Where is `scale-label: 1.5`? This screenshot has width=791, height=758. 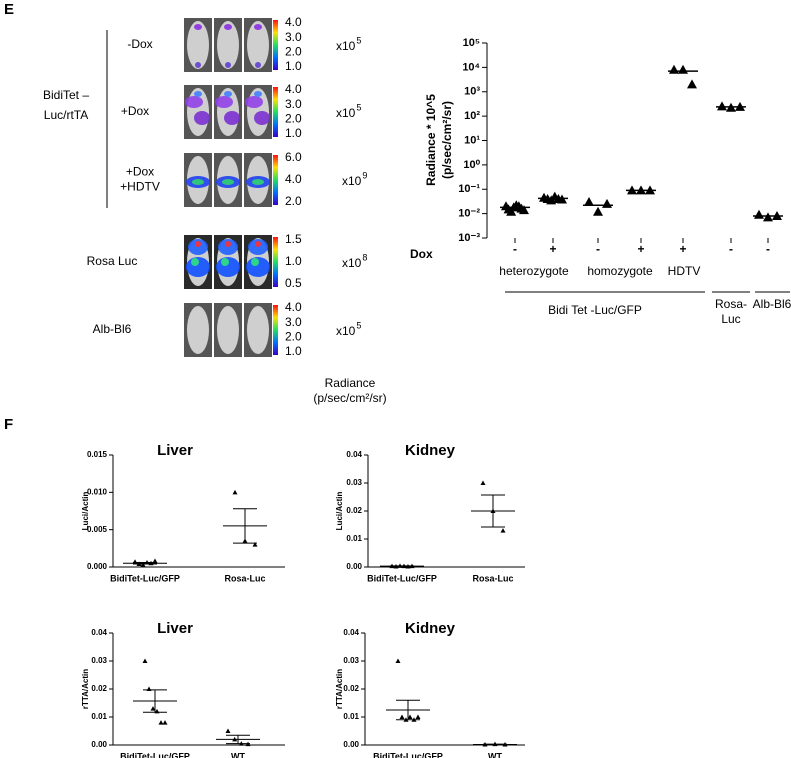 scale-label: 1.5 is located at coordinates (293, 239).